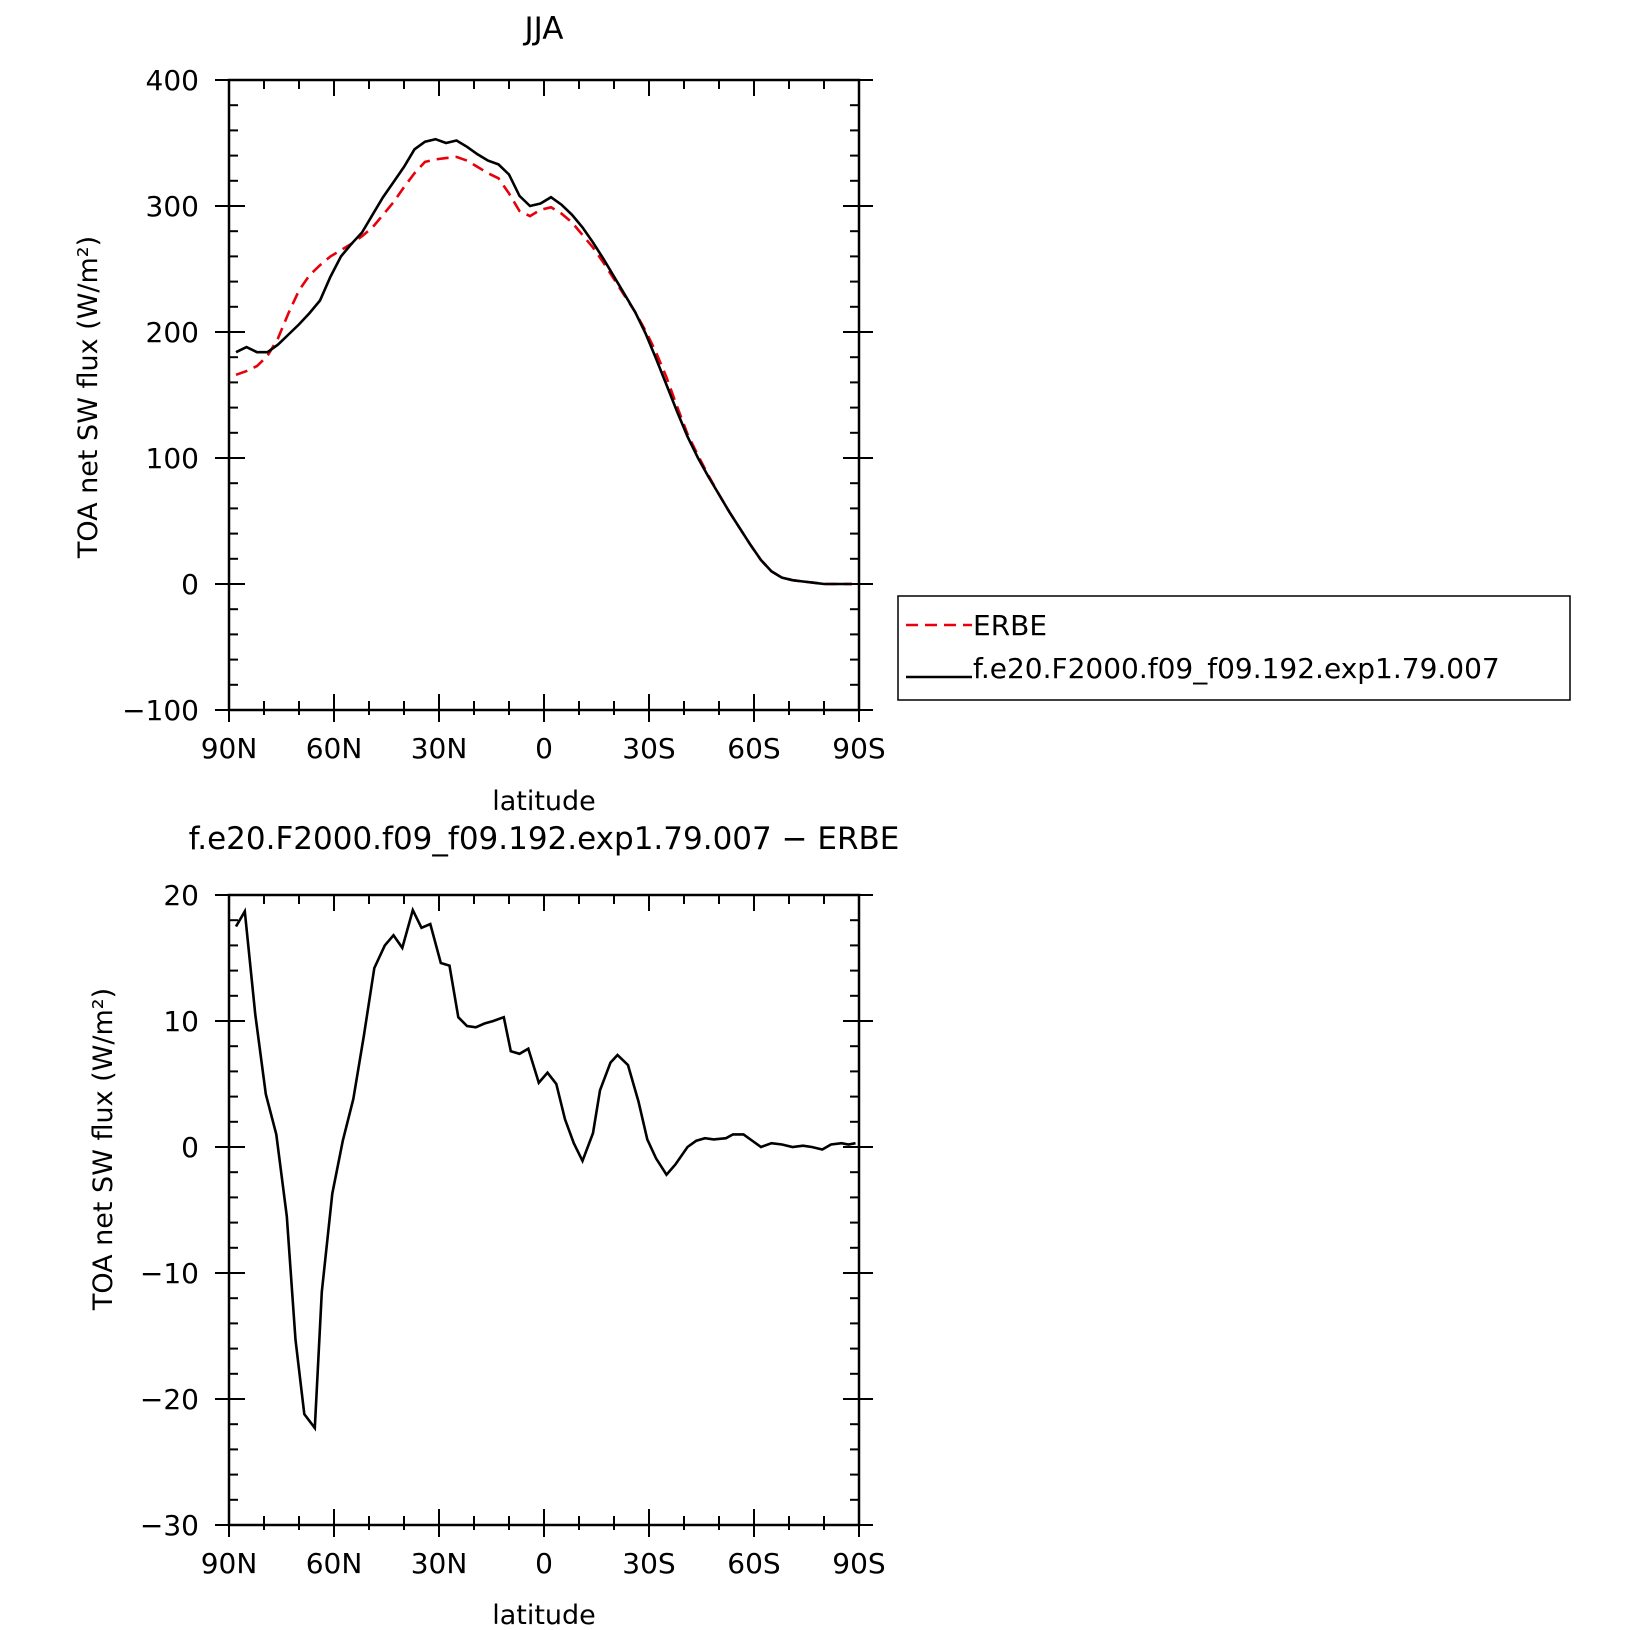 The width and height of the screenshot is (1630, 1630). I want to click on top-y-tick-label: 0, so click(190, 584).